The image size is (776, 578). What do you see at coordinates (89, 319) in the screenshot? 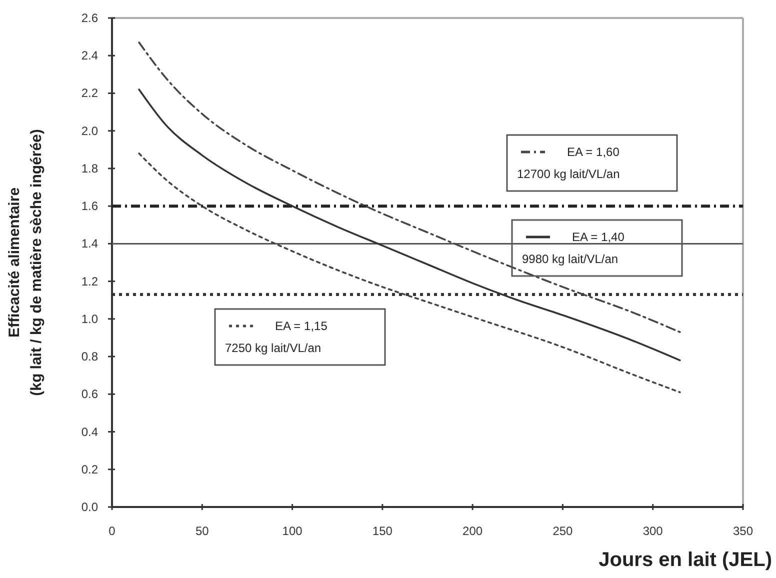
I see `y-tick-label: 1.0` at bounding box center [89, 319].